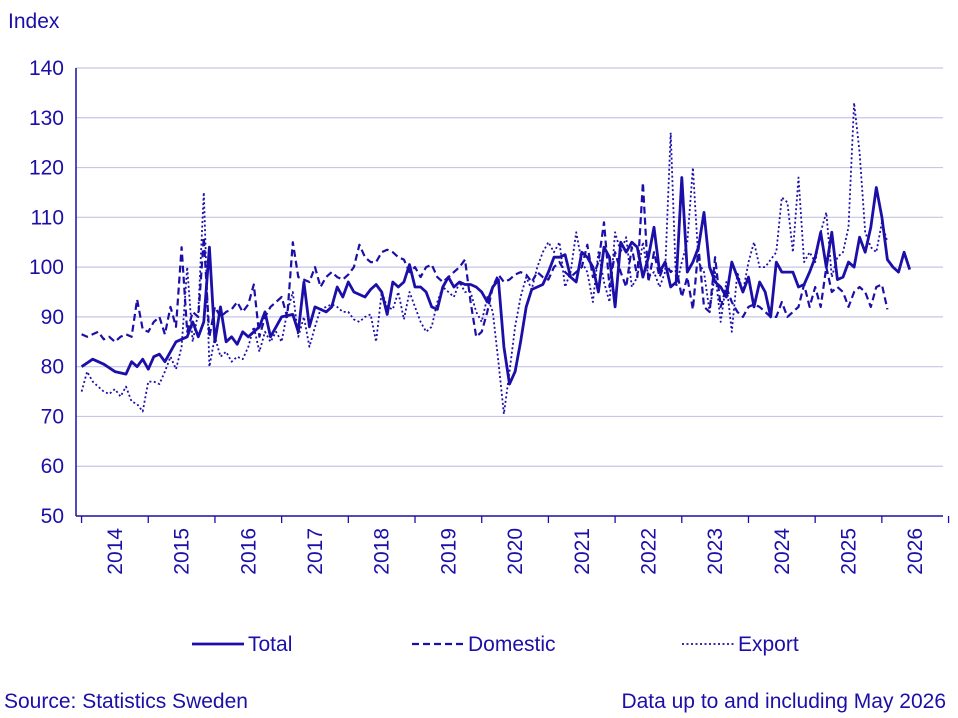 This screenshot has height=718, width=958. Describe the element at coordinates (768, 644) in the screenshot. I see `legend-label-export: Export` at that location.